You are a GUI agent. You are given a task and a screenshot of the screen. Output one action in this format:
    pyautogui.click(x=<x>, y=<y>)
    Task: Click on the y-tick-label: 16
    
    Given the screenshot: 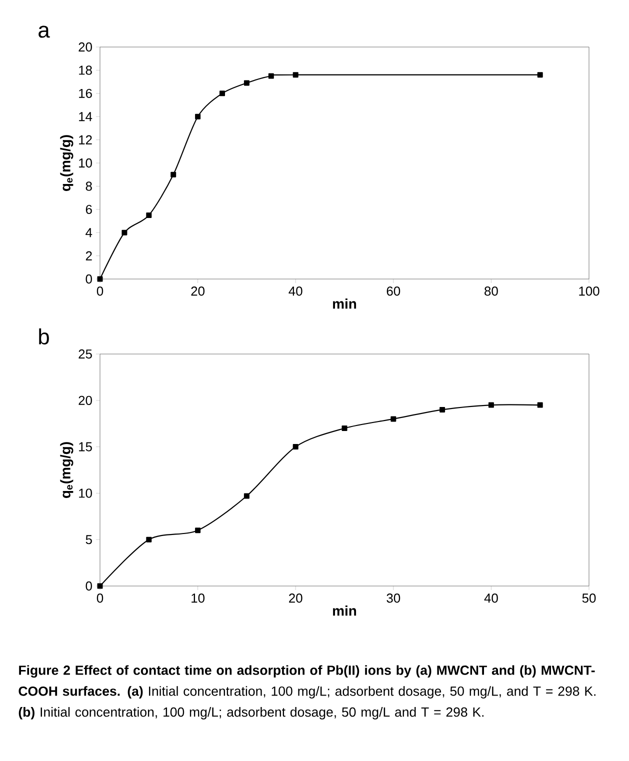 What is the action you would take?
    pyautogui.click(x=85, y=93)
    